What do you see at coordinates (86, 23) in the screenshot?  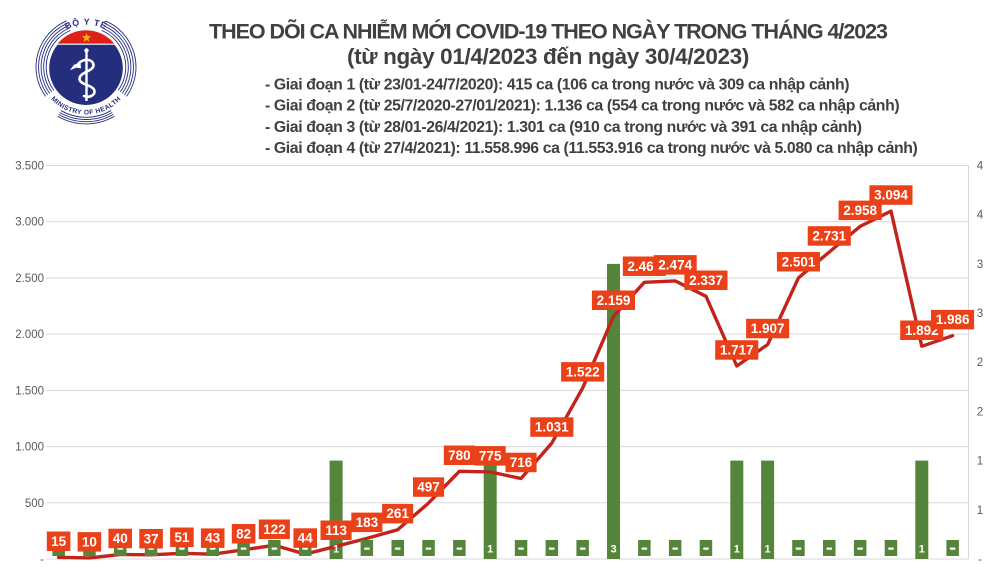 I see `svg-text: BỘ Y TẾ` at bounding box center [86, 23].